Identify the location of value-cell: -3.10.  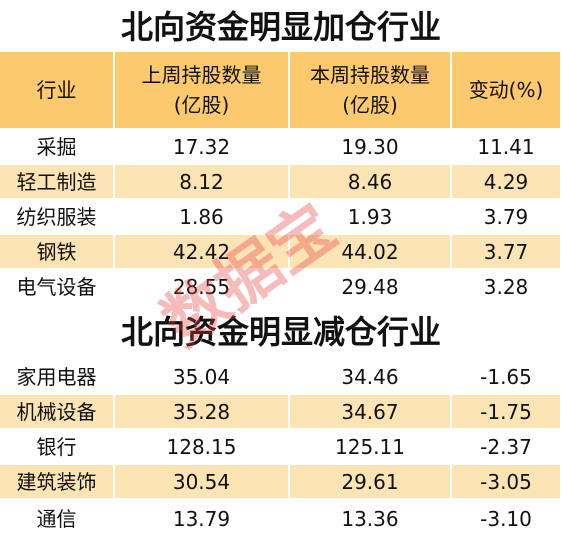
(507, 519).